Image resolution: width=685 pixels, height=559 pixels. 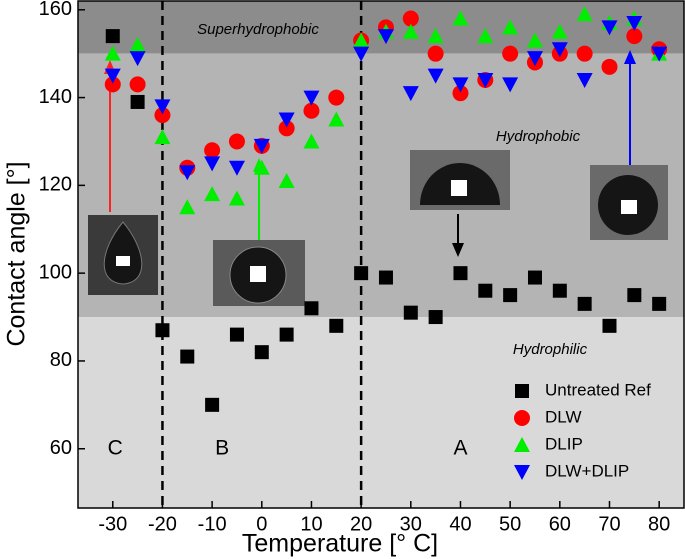 What do you see at coordinates (564, 443) in the screenshot?
I see `legend-label: DLIP` at bounding box center [564, 443].